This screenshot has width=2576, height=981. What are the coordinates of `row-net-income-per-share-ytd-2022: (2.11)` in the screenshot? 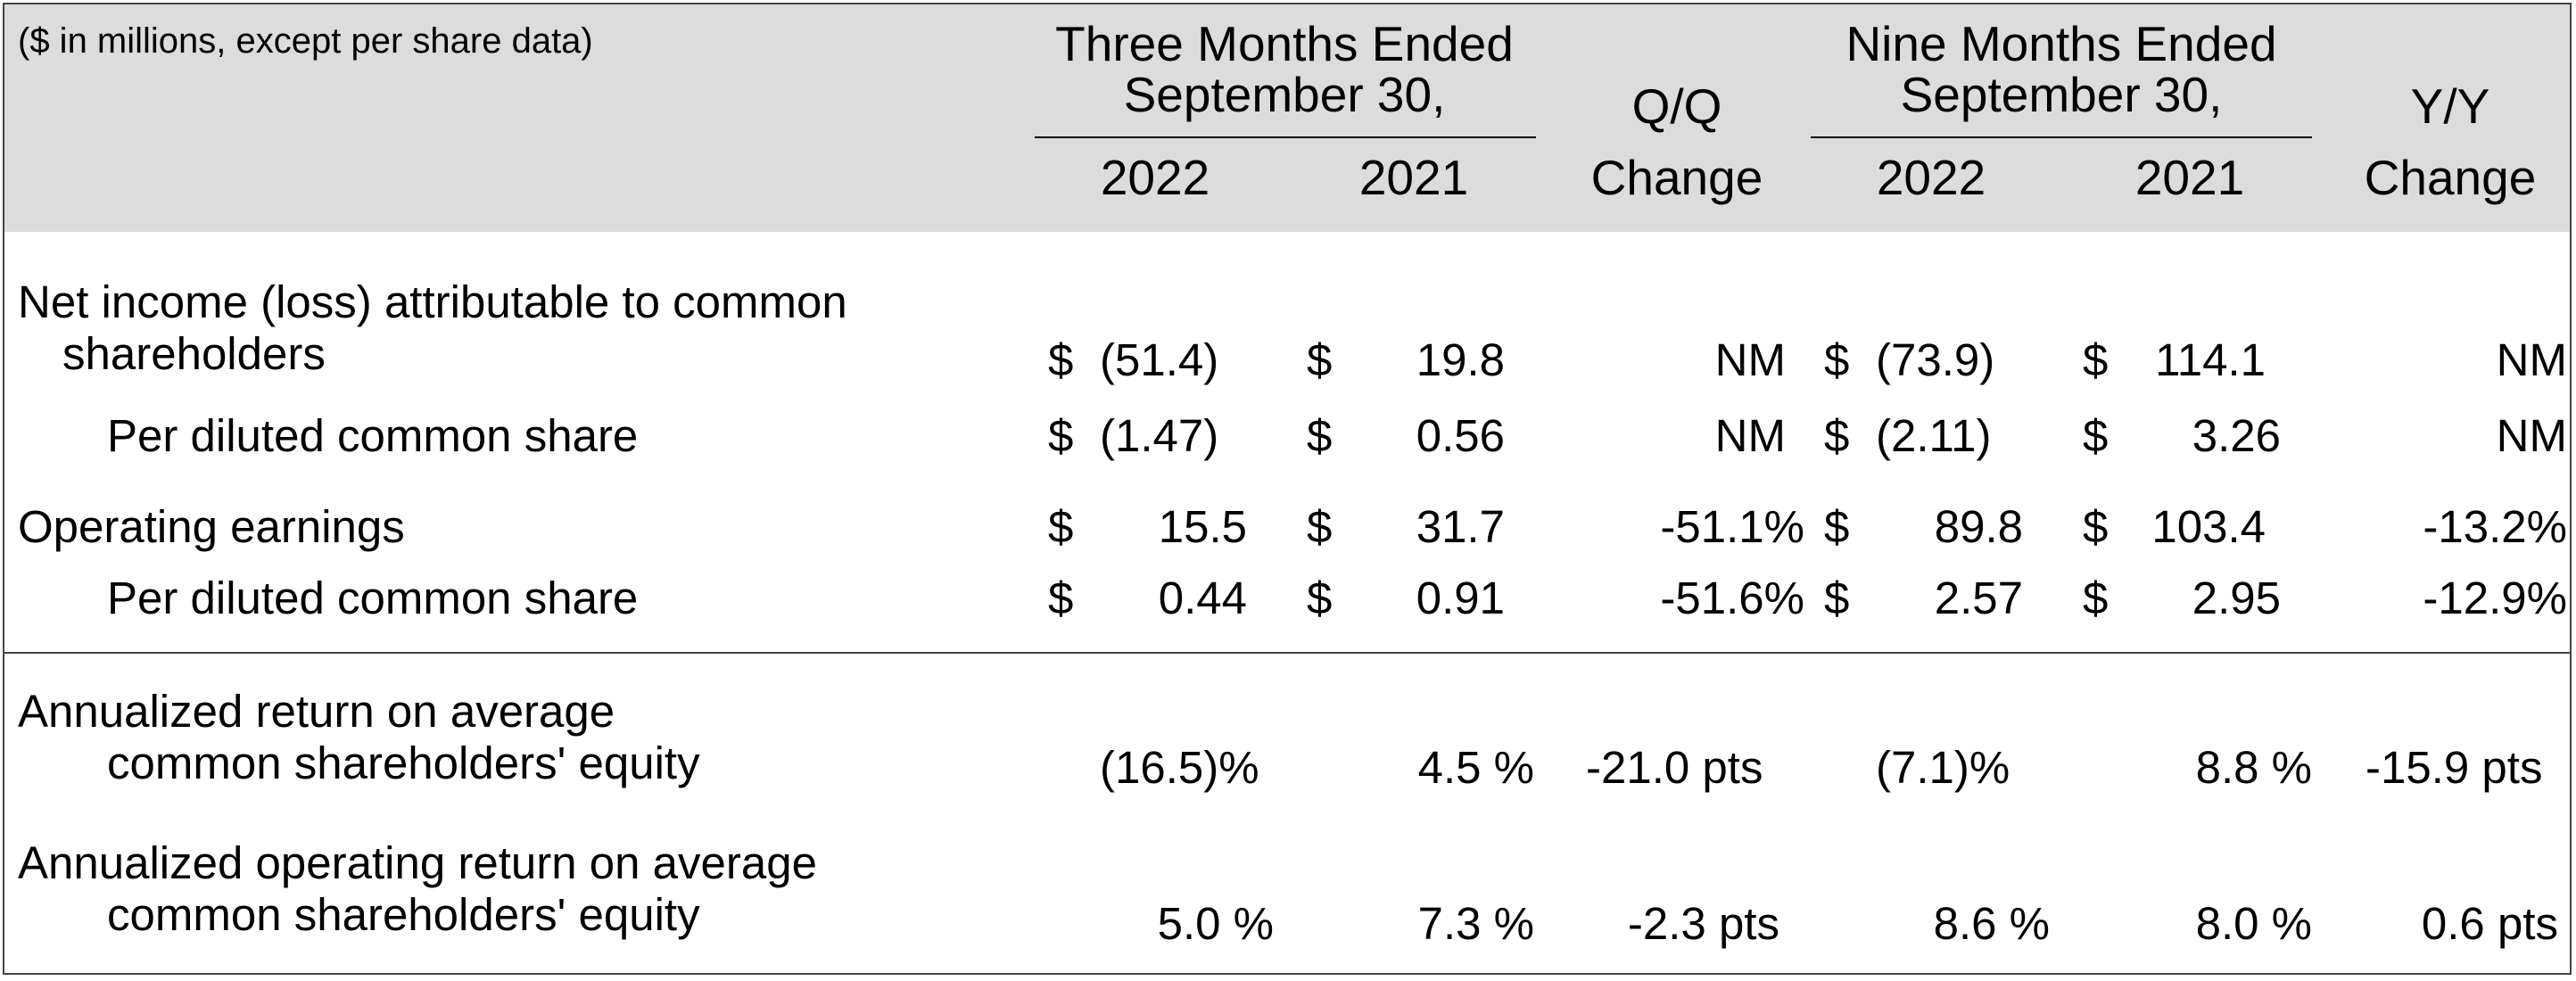 It's located at (1934, 435).